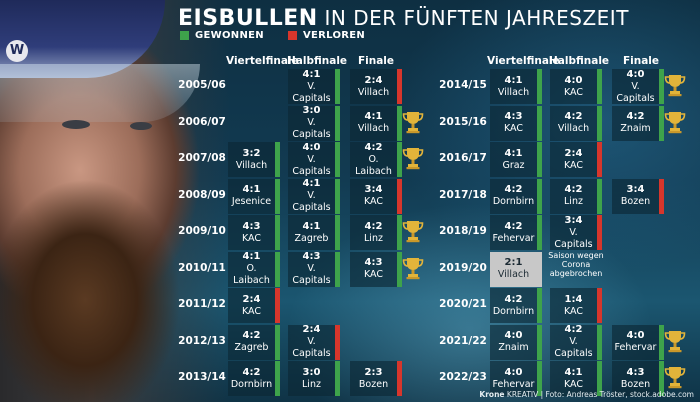 The width and height of the screenshot is (700, 402). I want to click on result-cell-sf: 3:0 Linz, so click(314, 378).